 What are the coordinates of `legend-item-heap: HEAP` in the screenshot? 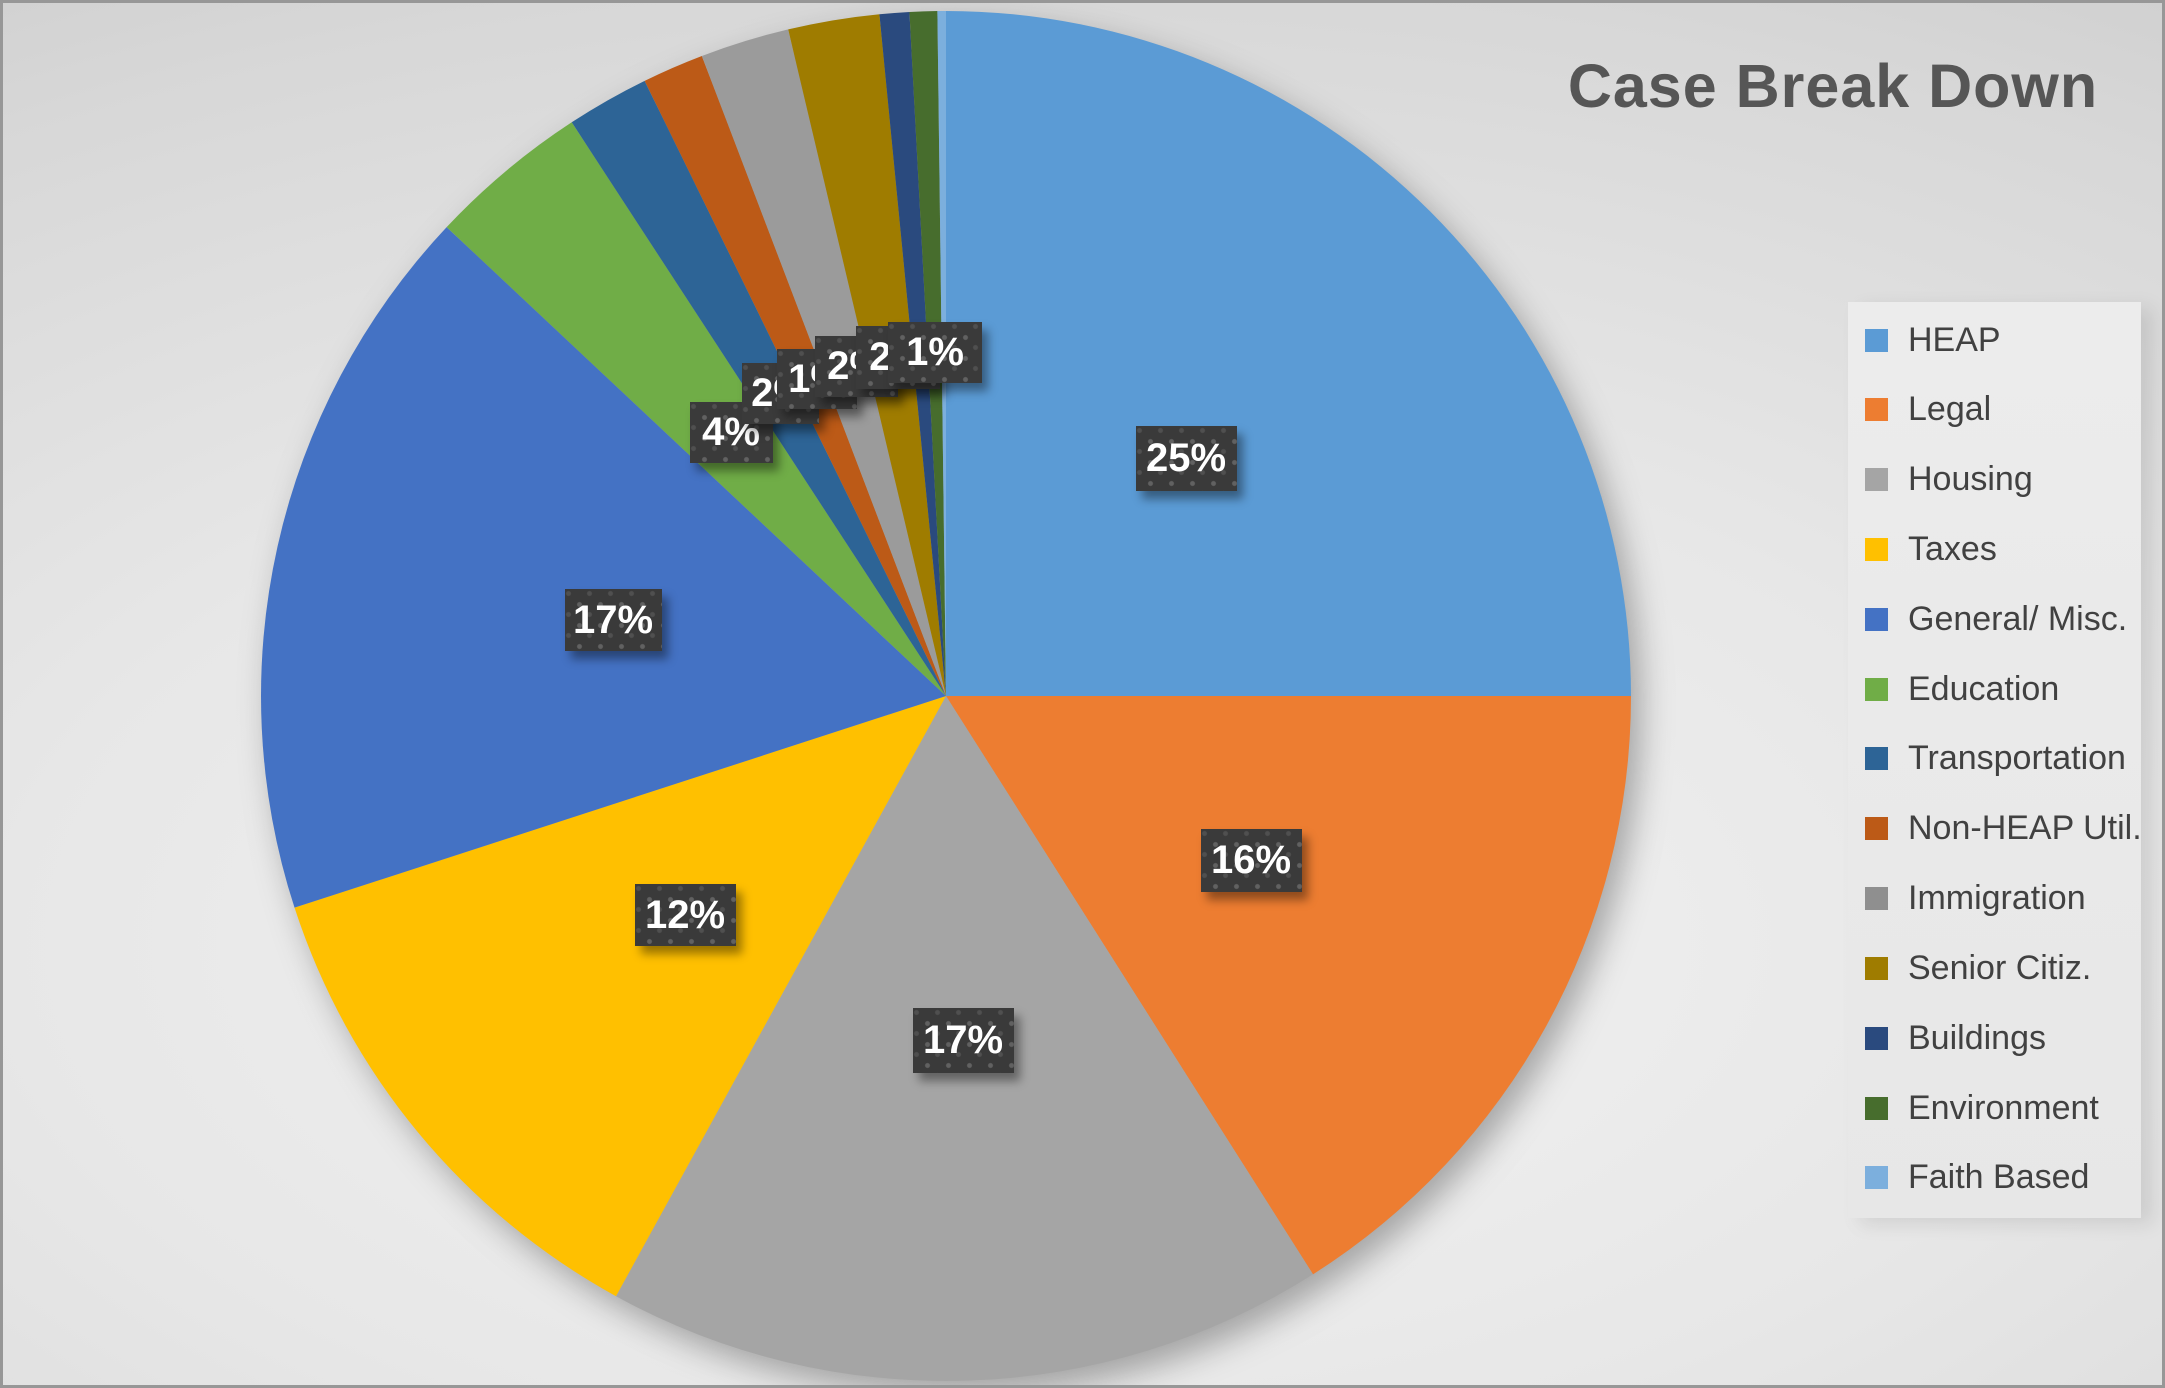 It's located at (1994, 340).